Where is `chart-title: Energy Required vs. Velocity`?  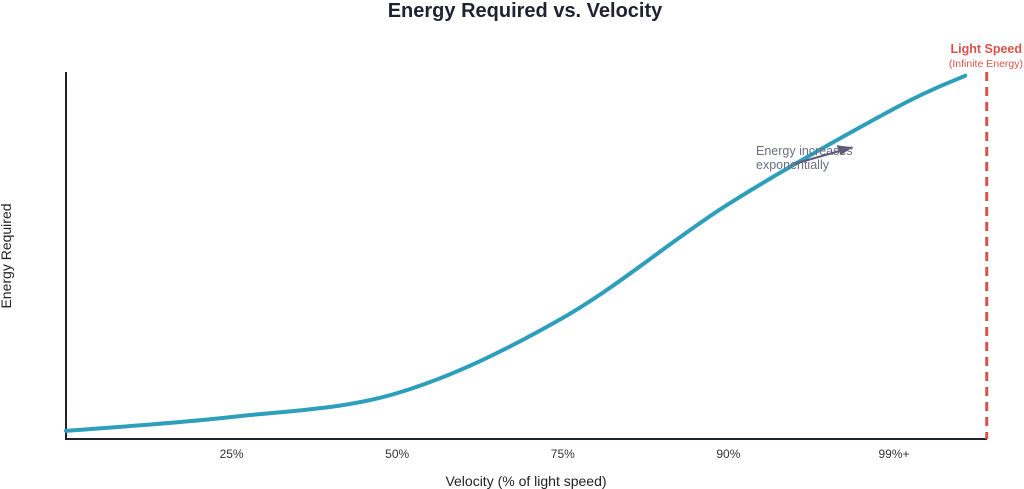 chart-title: Energy Required vs. Velocity is located at coordinates (525, 11).